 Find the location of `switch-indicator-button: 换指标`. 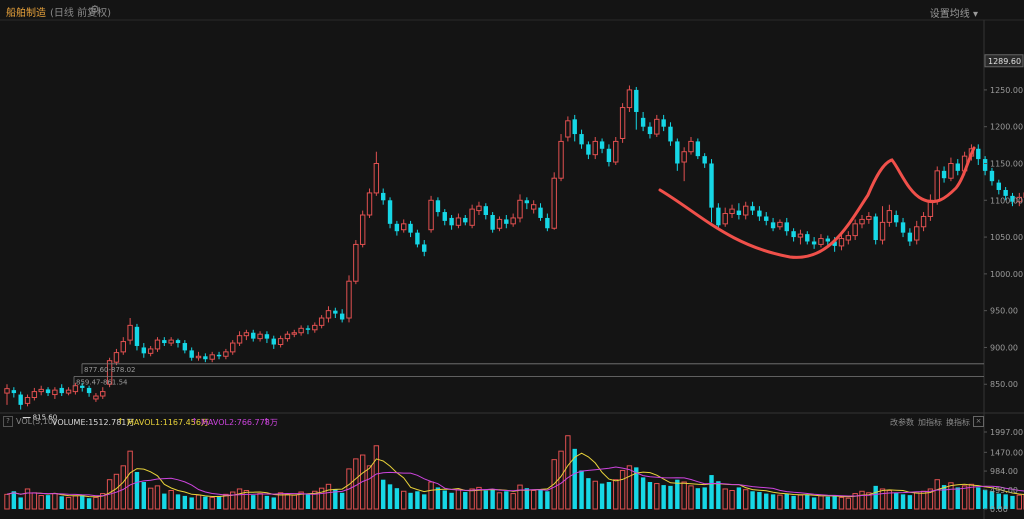

switch-indicator-button: 换指标 is located at coordinates (958, 422).